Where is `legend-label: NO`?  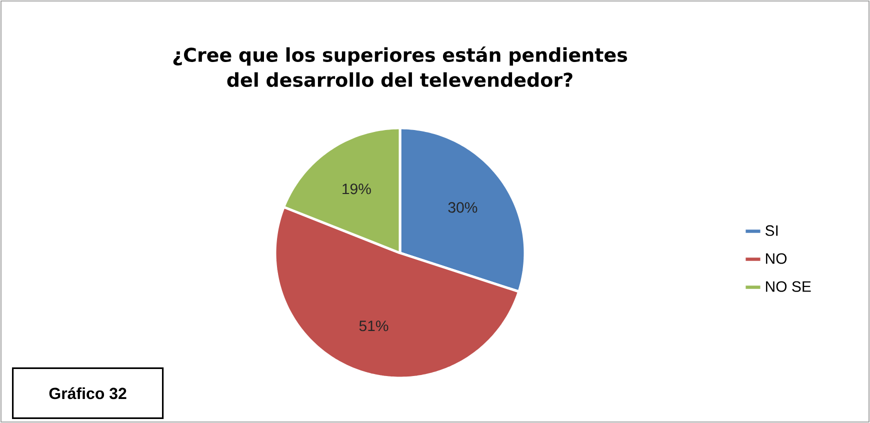 legend-label: NO is located at coordinates (776, 258).